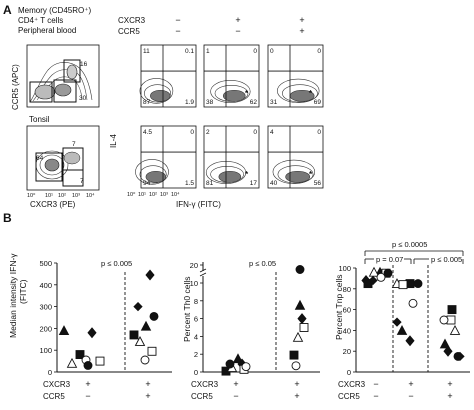 This screenshot has height=410, width=474. I want to click on facs-ticks: 10⁰ 10¹ 10² 10³ 10⁴, so click(153, 194).